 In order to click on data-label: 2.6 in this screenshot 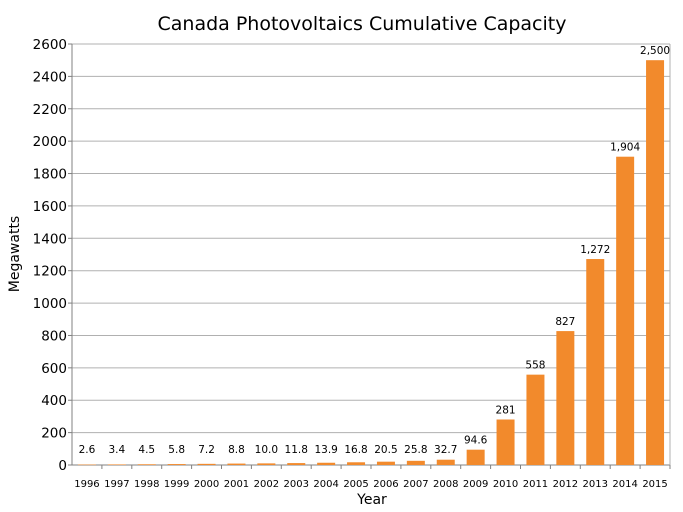, I will do `click(87, 450)`.